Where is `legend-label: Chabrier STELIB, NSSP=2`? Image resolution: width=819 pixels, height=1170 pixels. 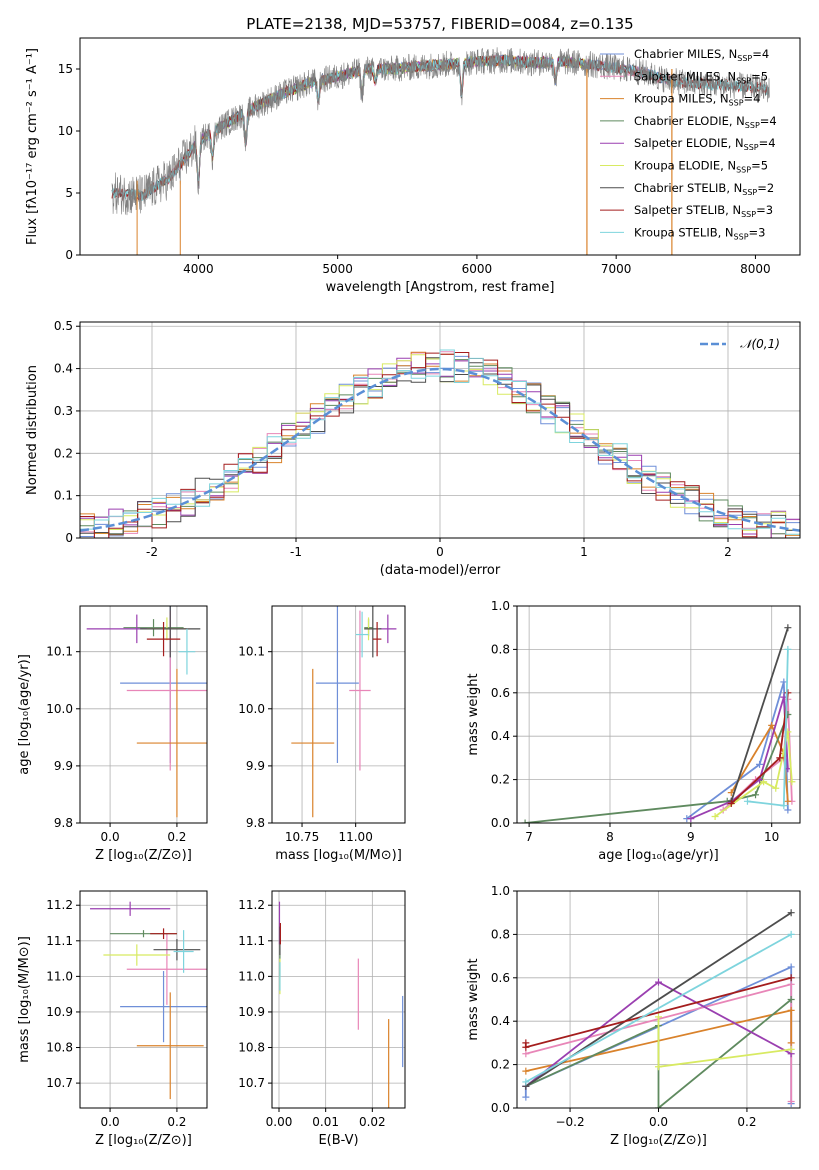
legend-label: Chabrier STELIB, NSSP=2 is located at coordinates (704, 189).